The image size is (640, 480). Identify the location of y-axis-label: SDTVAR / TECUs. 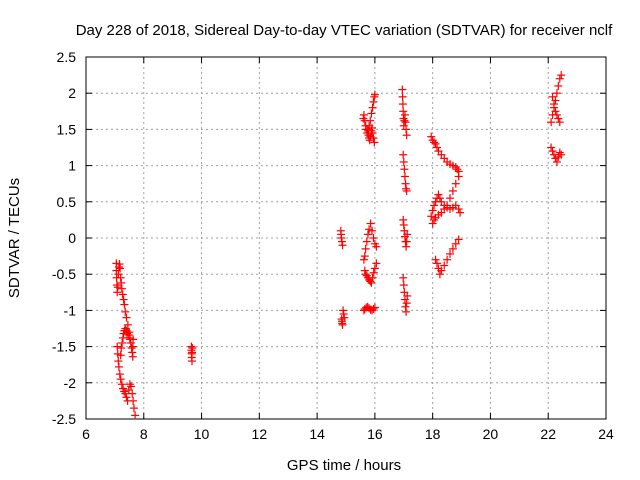
(14, 238).